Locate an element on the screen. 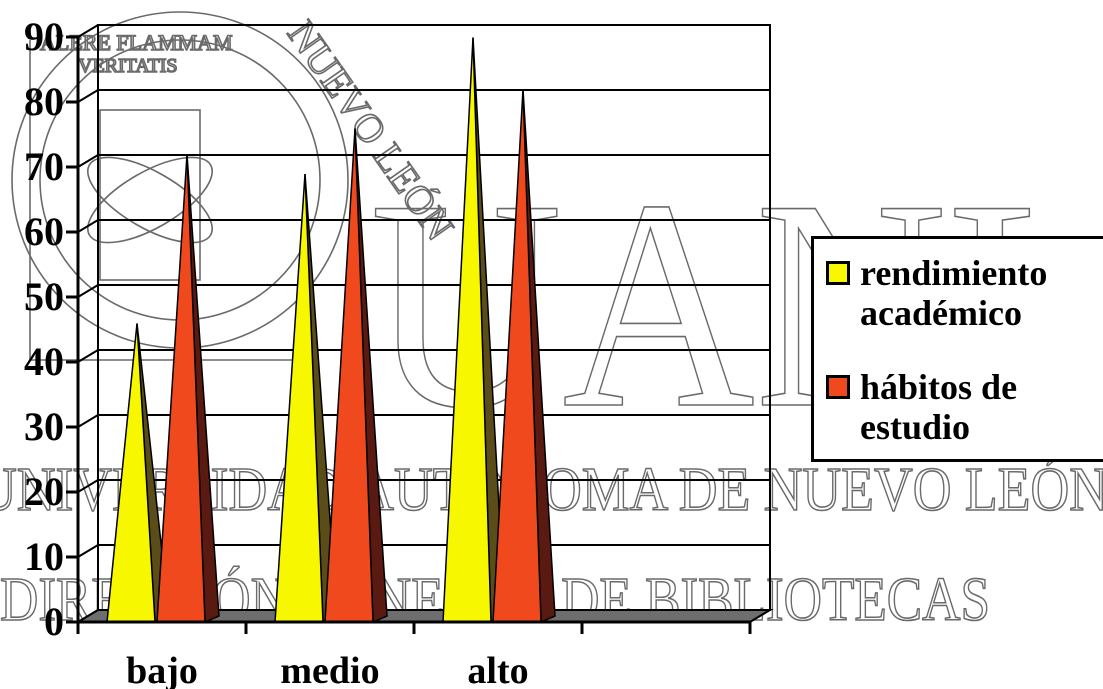  legend-item: rendimiento académico is located at coordinates (963, 293).